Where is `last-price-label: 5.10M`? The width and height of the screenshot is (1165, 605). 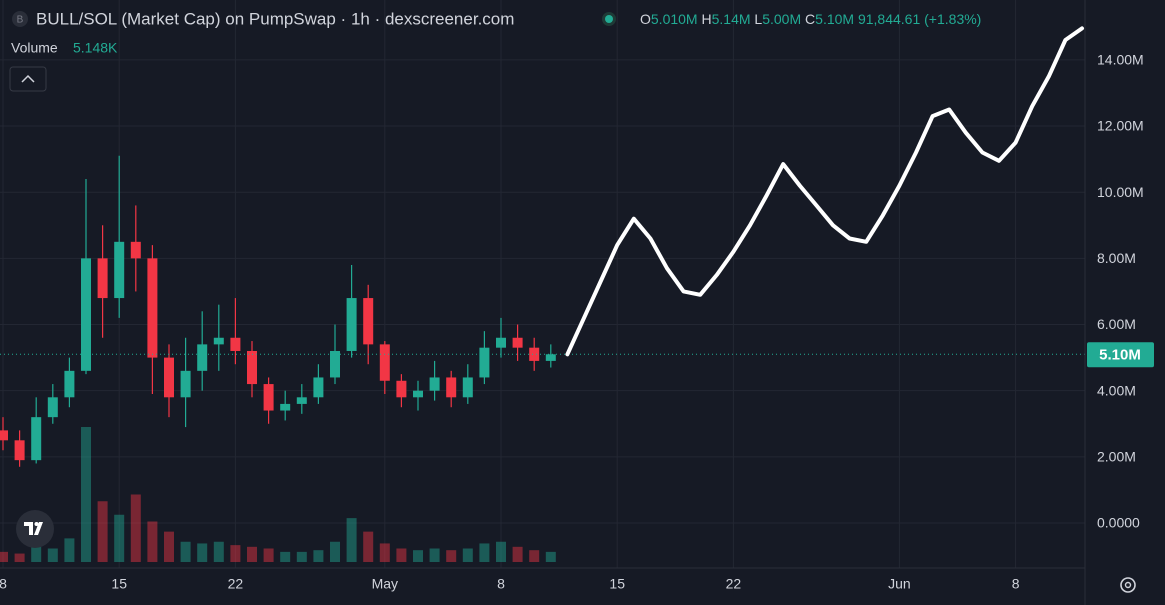 last-price-label: 5.10M is located at coordinates (1120, 354).